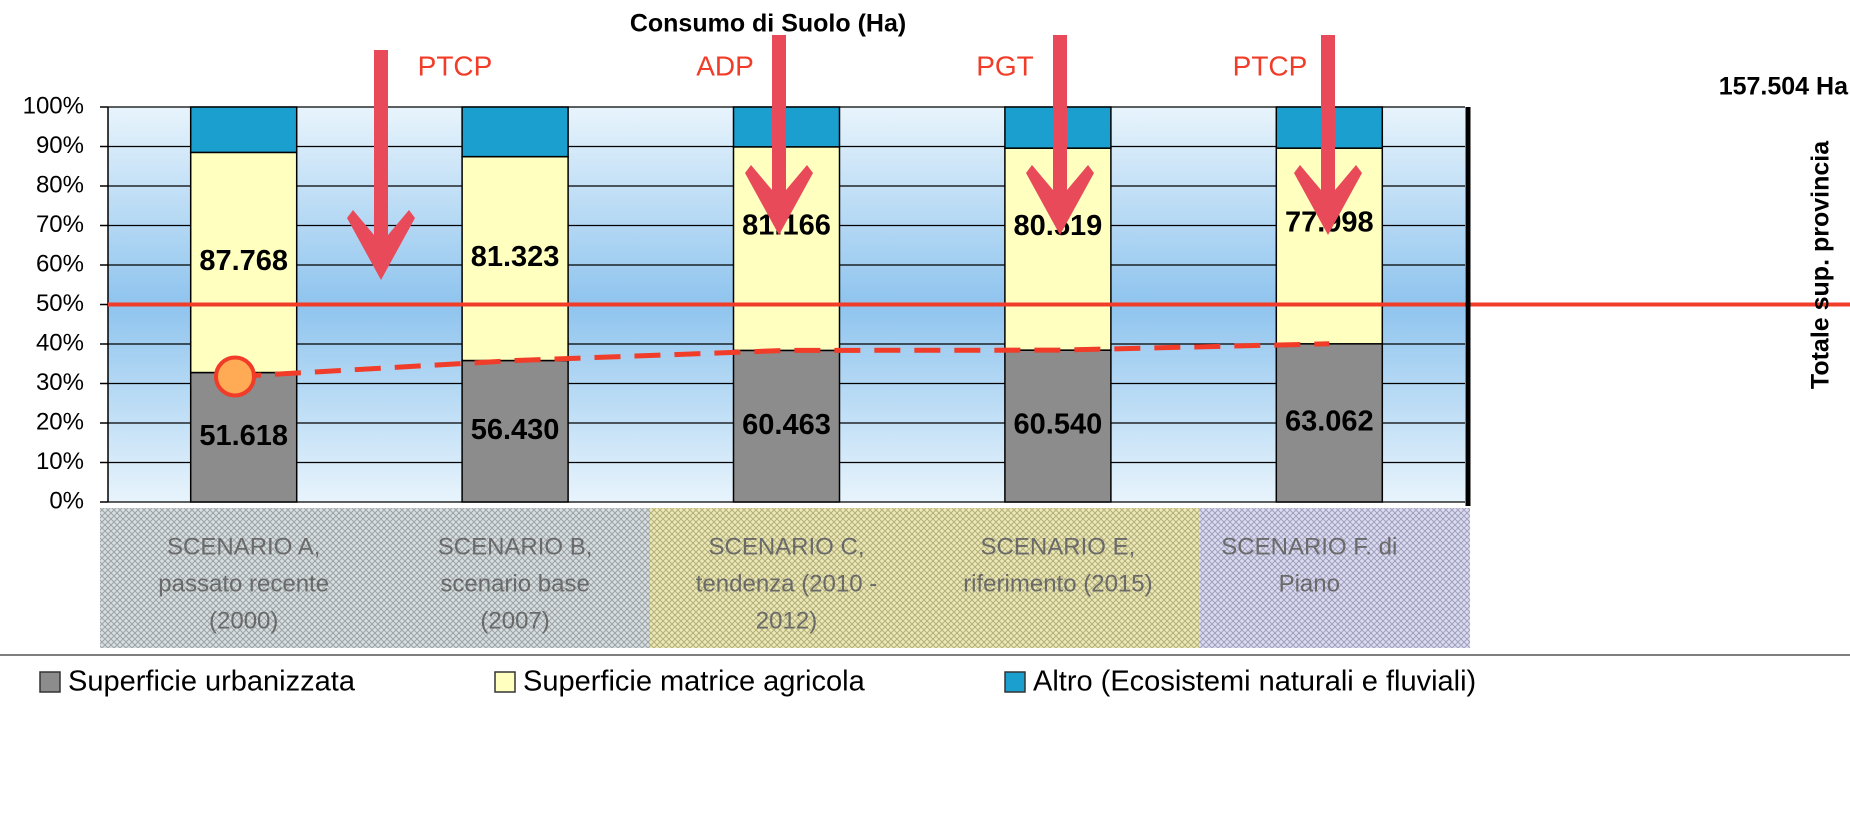 This screenshot has width=1850, height=821. I want to click on y-tick-label: 100%, so click(53, 105).